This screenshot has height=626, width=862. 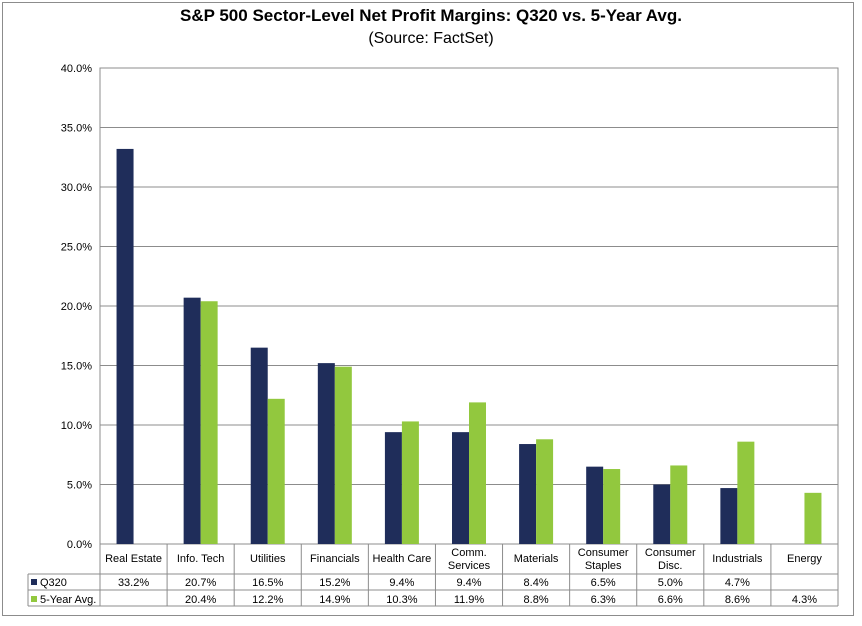 I want to click on data-label: 6.5%, so click(x=603, y=583).